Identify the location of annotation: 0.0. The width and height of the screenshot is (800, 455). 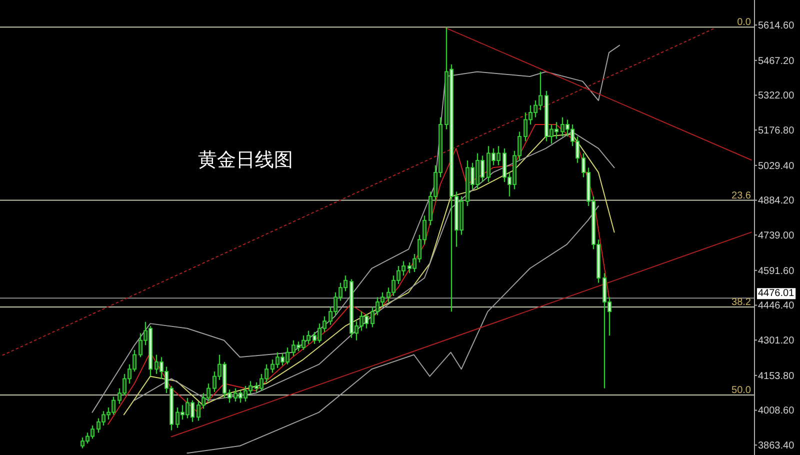
(744, 22).